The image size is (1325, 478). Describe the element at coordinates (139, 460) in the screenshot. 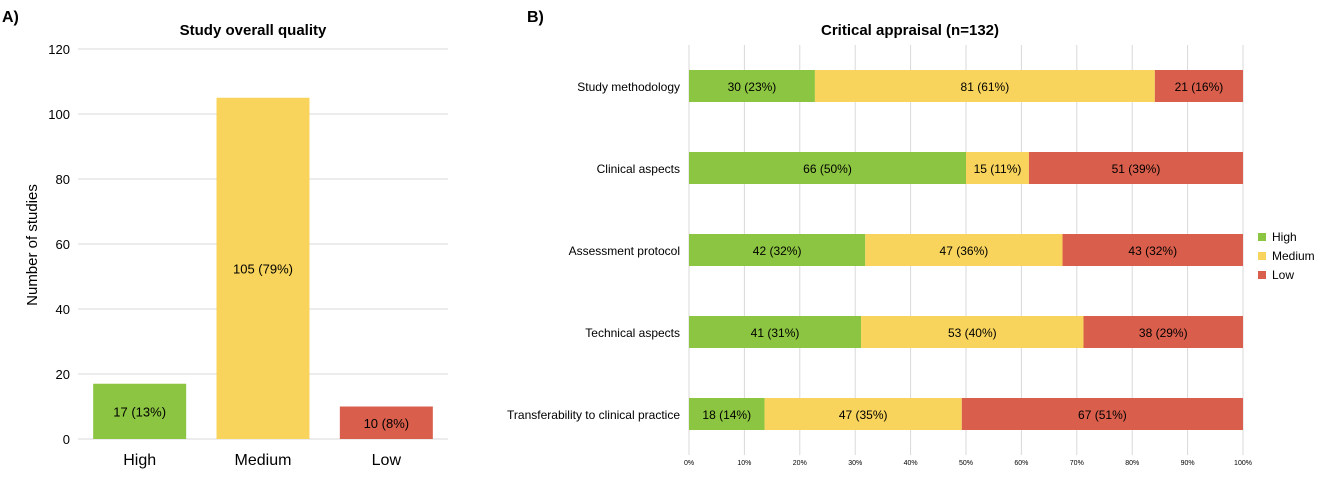

I see `chart-a-x-tick-label: High` at that location.